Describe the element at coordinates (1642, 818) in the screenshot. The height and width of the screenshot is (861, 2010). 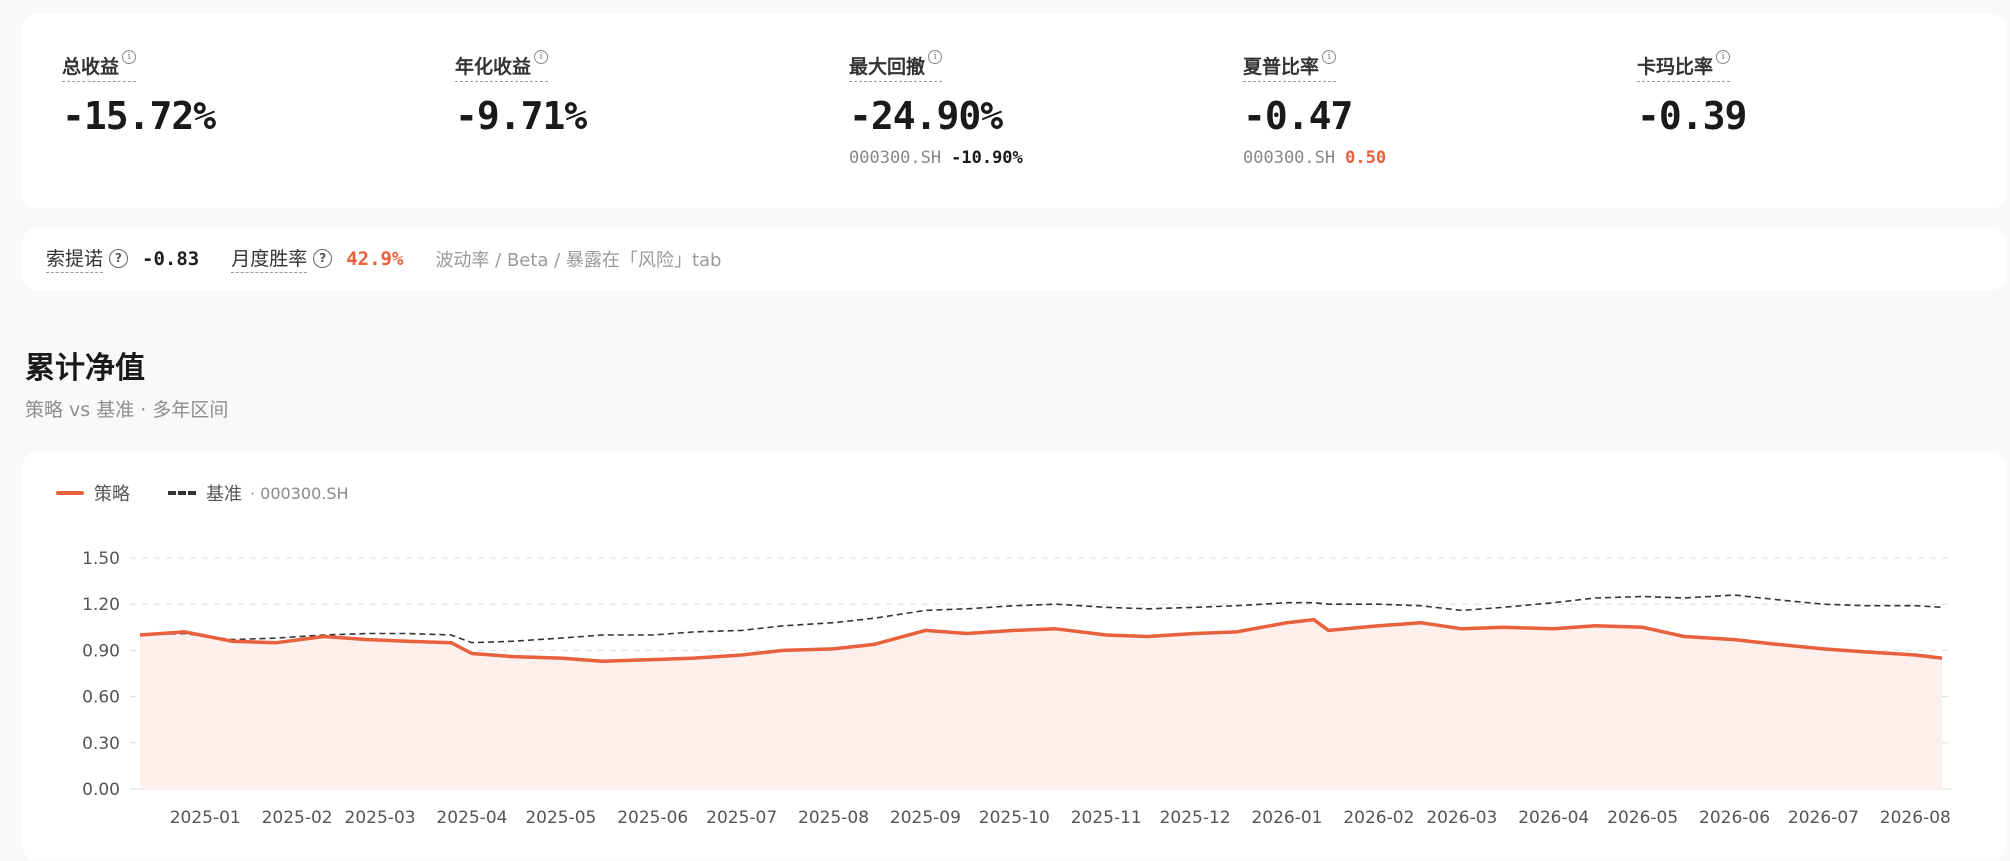
I see `x-tick-label: 2026-05` at that location.